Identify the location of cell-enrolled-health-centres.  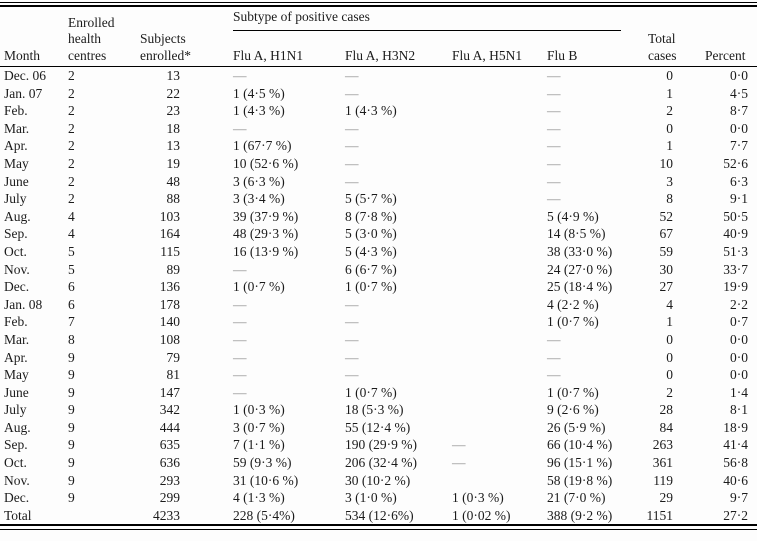
(104, 516).